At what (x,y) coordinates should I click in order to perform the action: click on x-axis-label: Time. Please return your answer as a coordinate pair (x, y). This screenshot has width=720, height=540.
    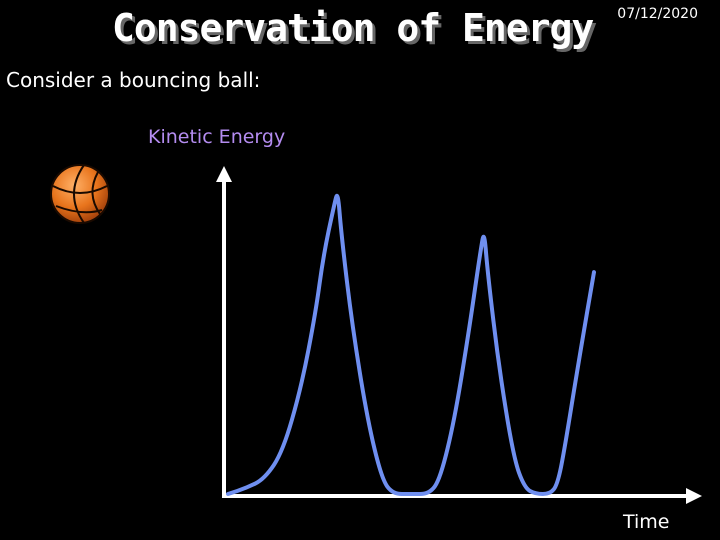
    Looking at the image, I should click on (646, 522).